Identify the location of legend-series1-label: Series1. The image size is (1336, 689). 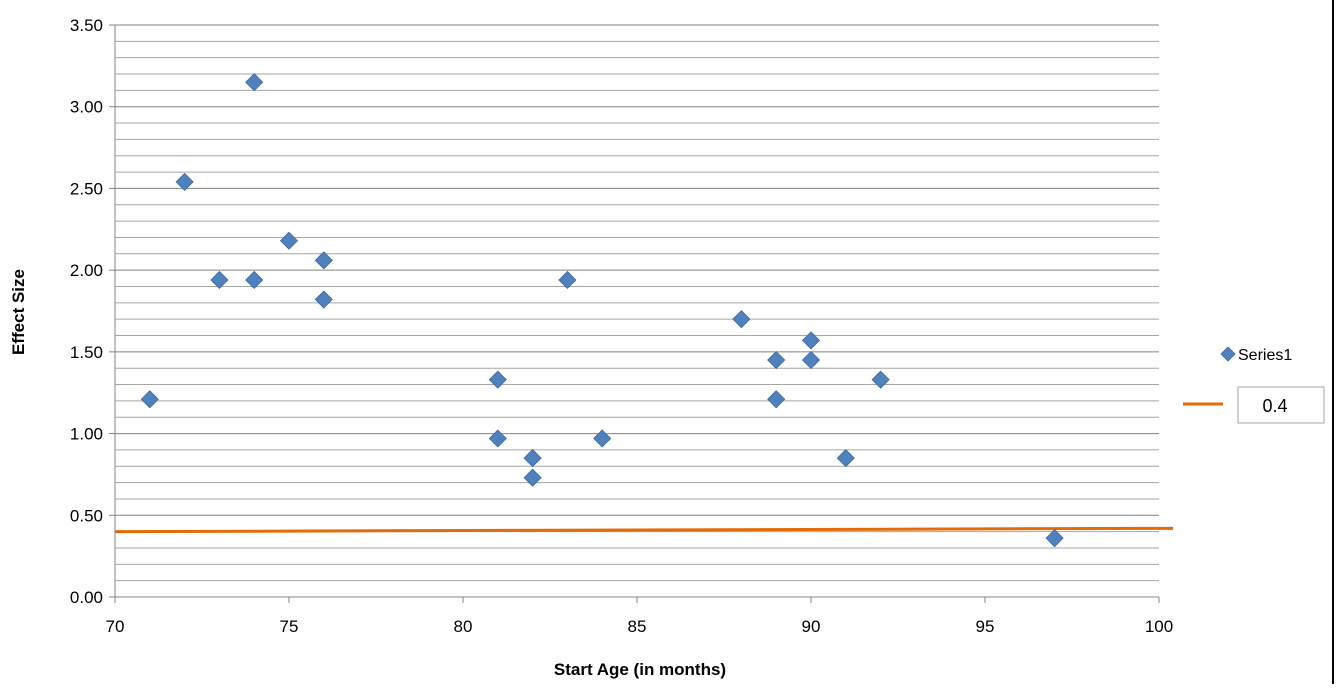
(1265, 355).